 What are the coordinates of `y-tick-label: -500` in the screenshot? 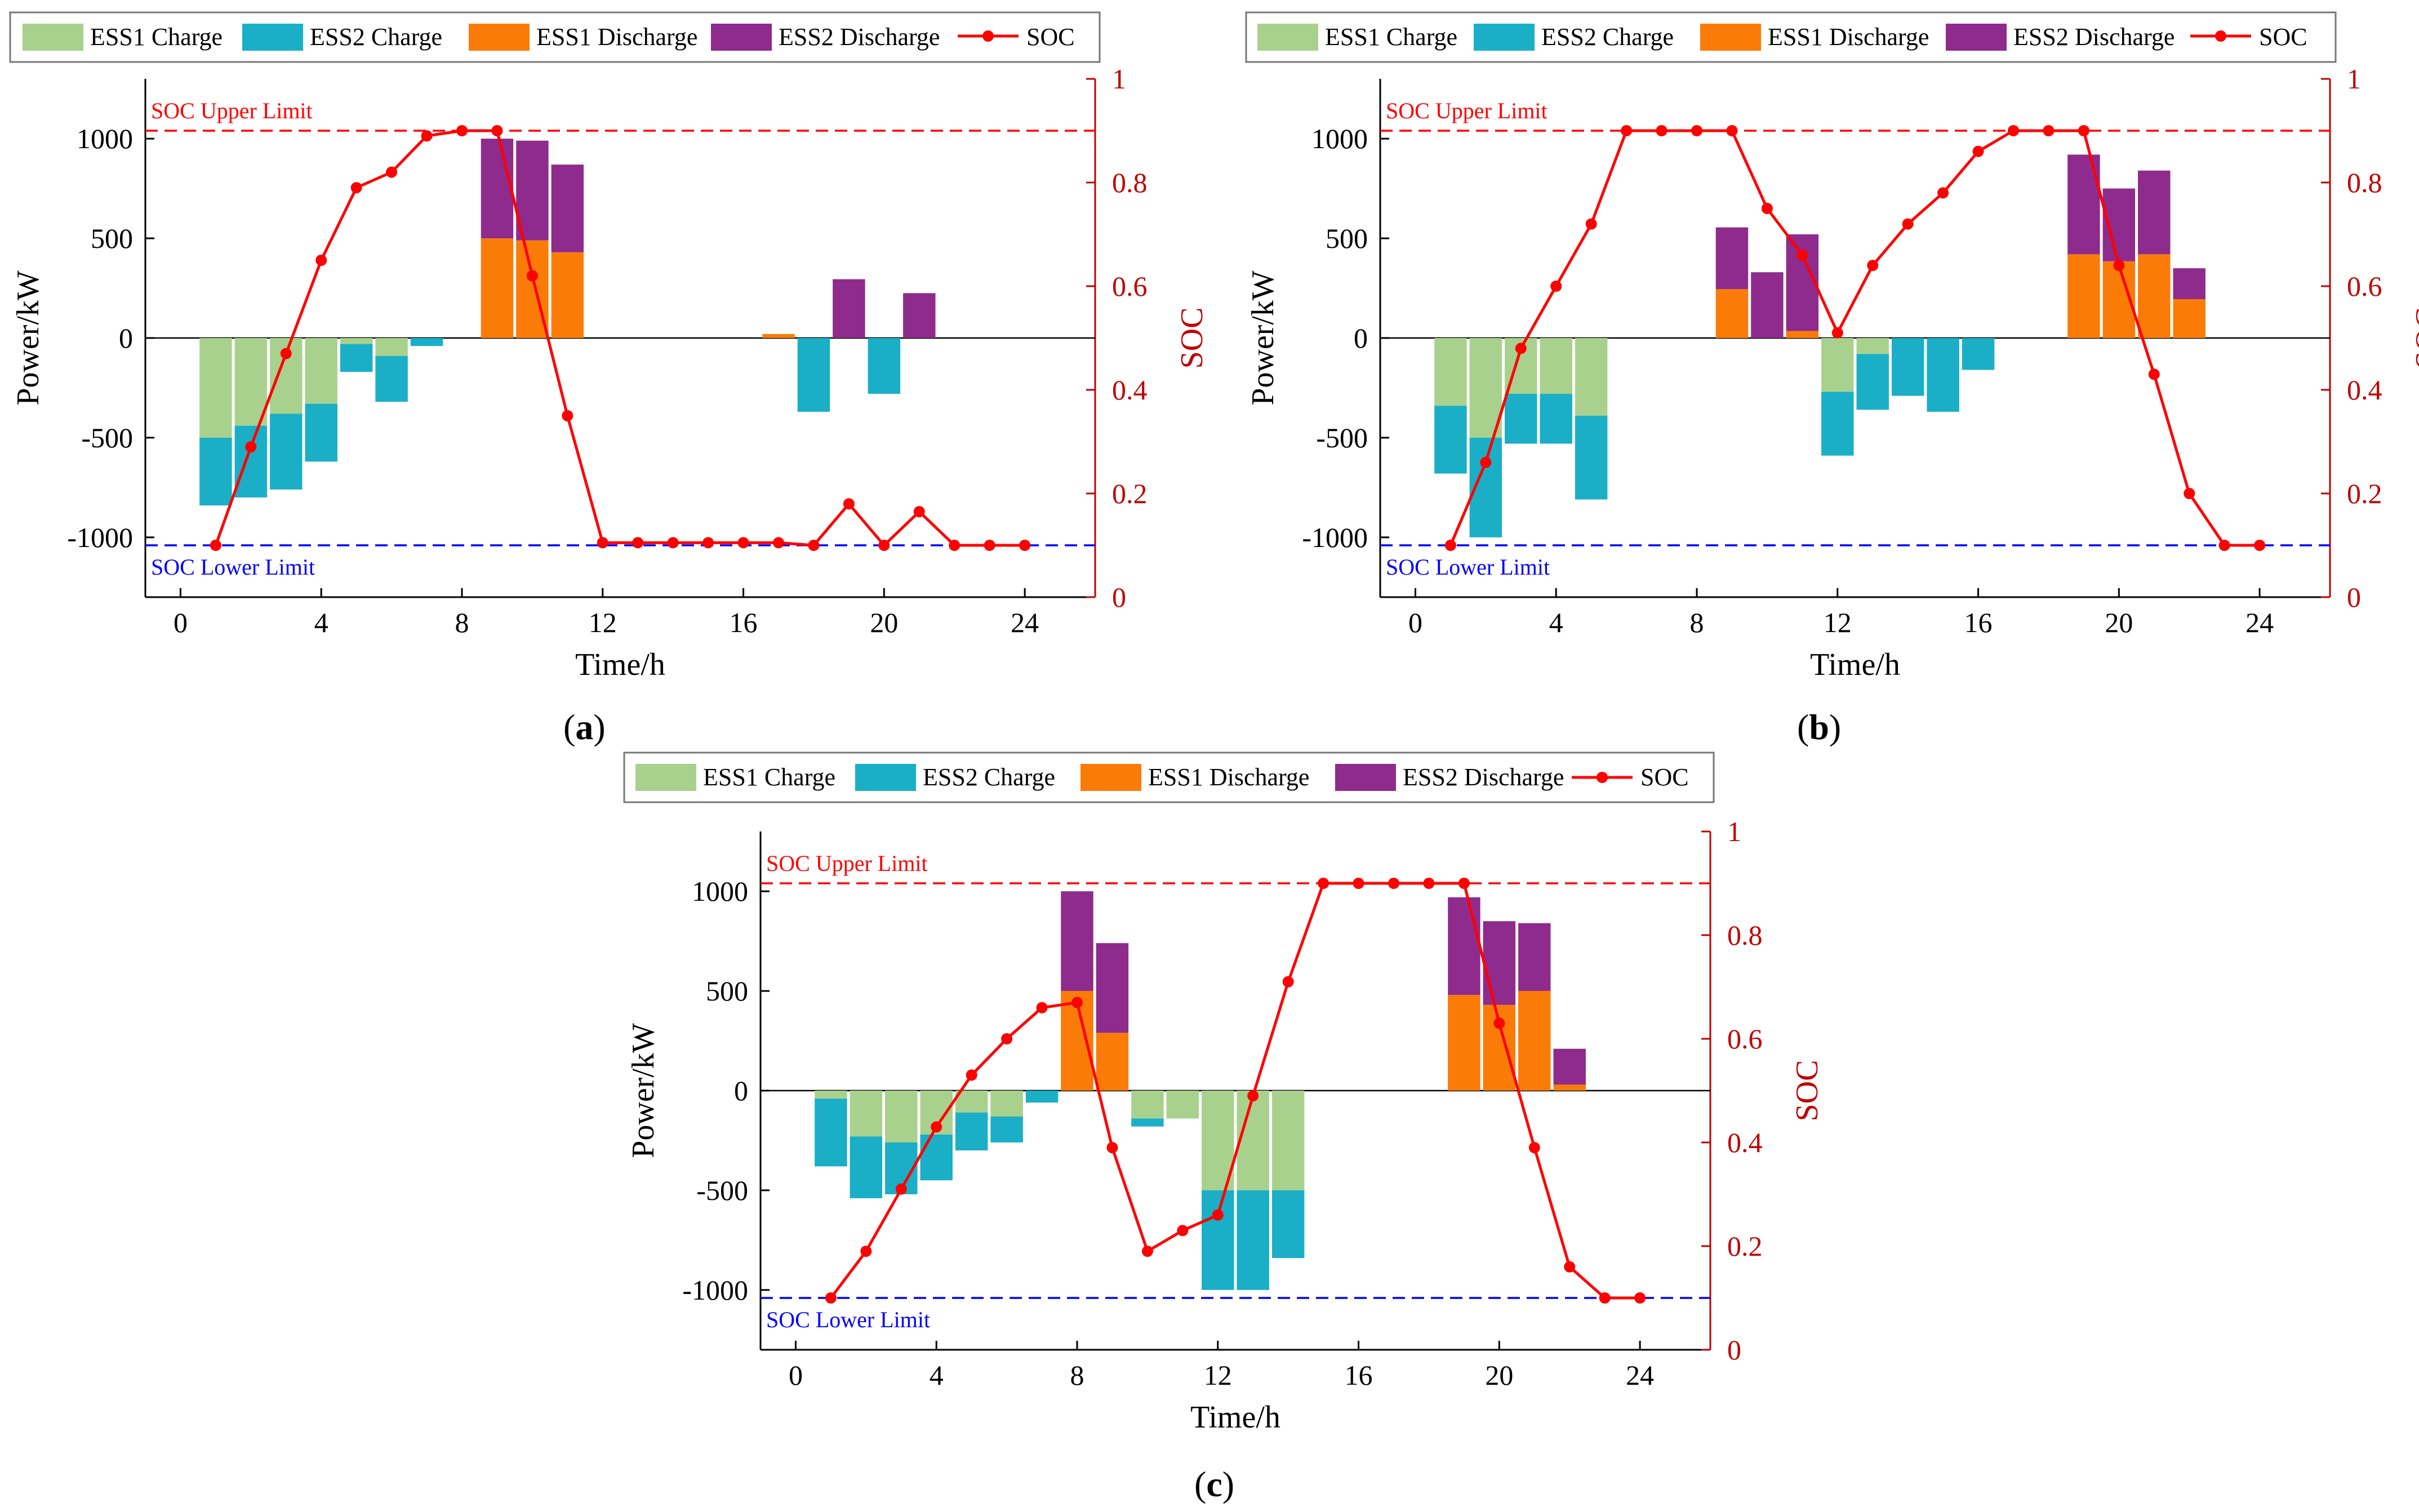 It's located at (1342, 437).